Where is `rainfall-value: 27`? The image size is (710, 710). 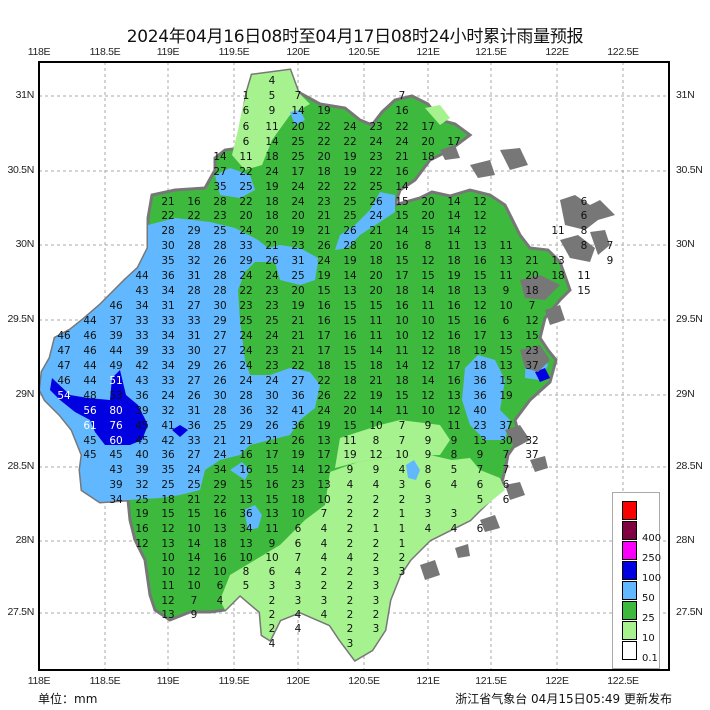 rainfall-value: 27 is located at coordinates (193, 455).